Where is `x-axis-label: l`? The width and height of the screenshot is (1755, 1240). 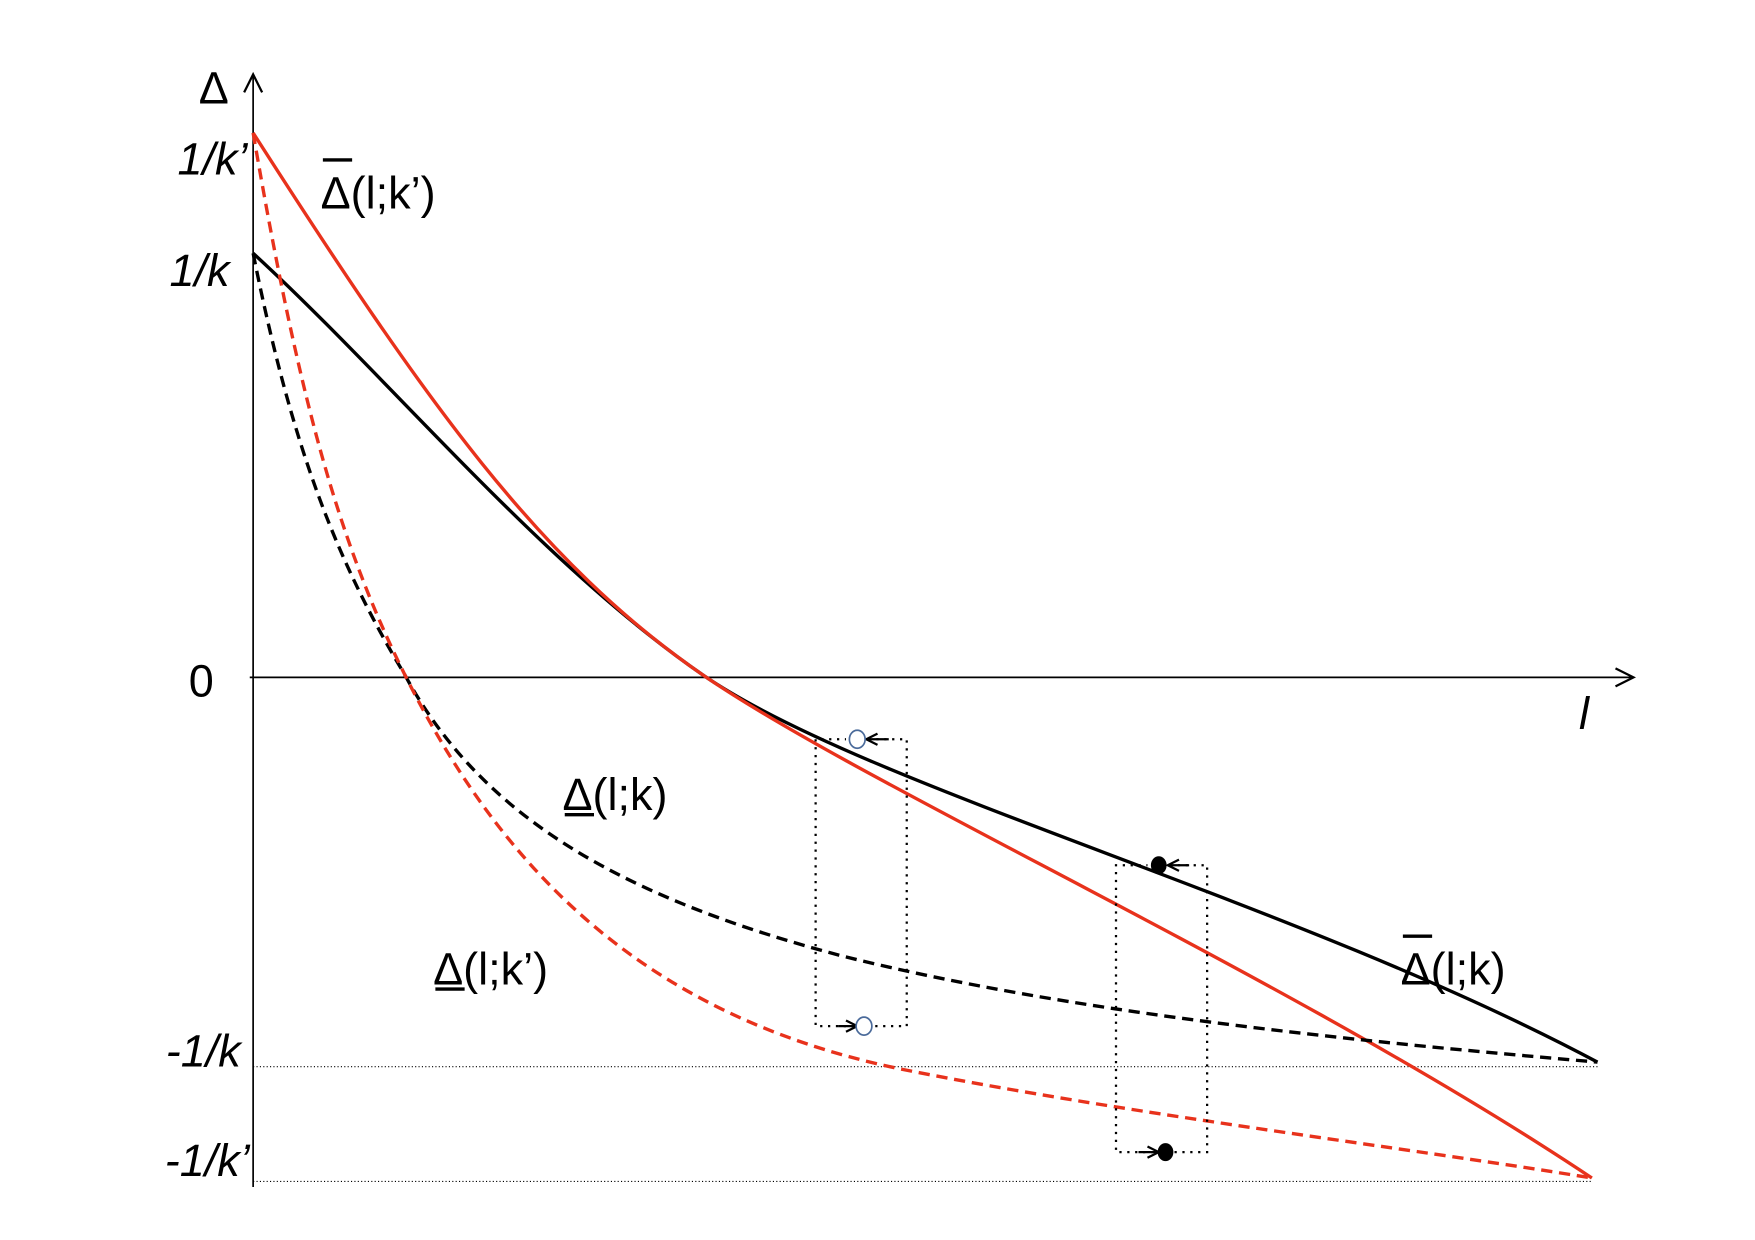 x-axis-label: l is located at coordinates (1585, 713).